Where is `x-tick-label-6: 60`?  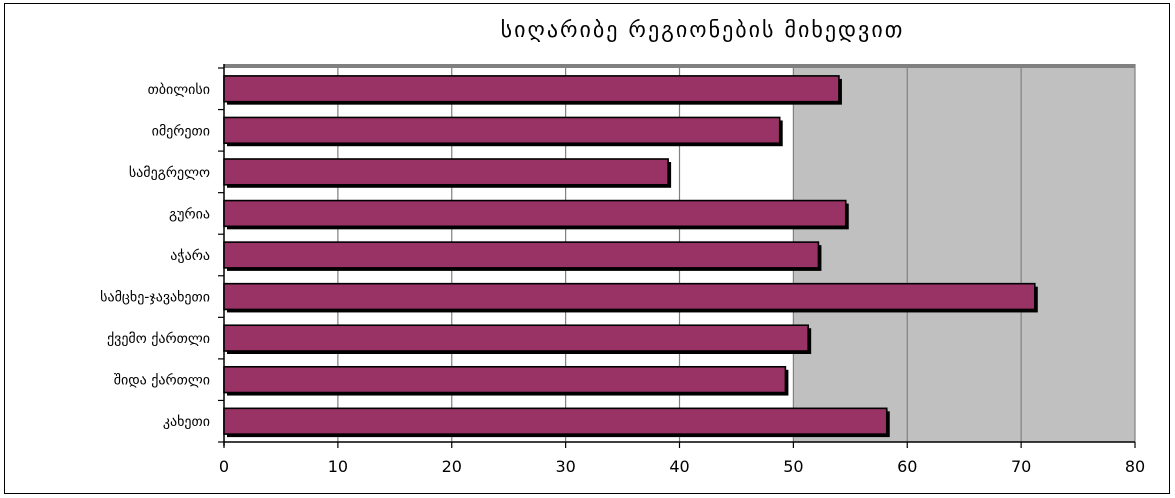
x-tick-label-6: 60 is located at coordinates (907, 466).